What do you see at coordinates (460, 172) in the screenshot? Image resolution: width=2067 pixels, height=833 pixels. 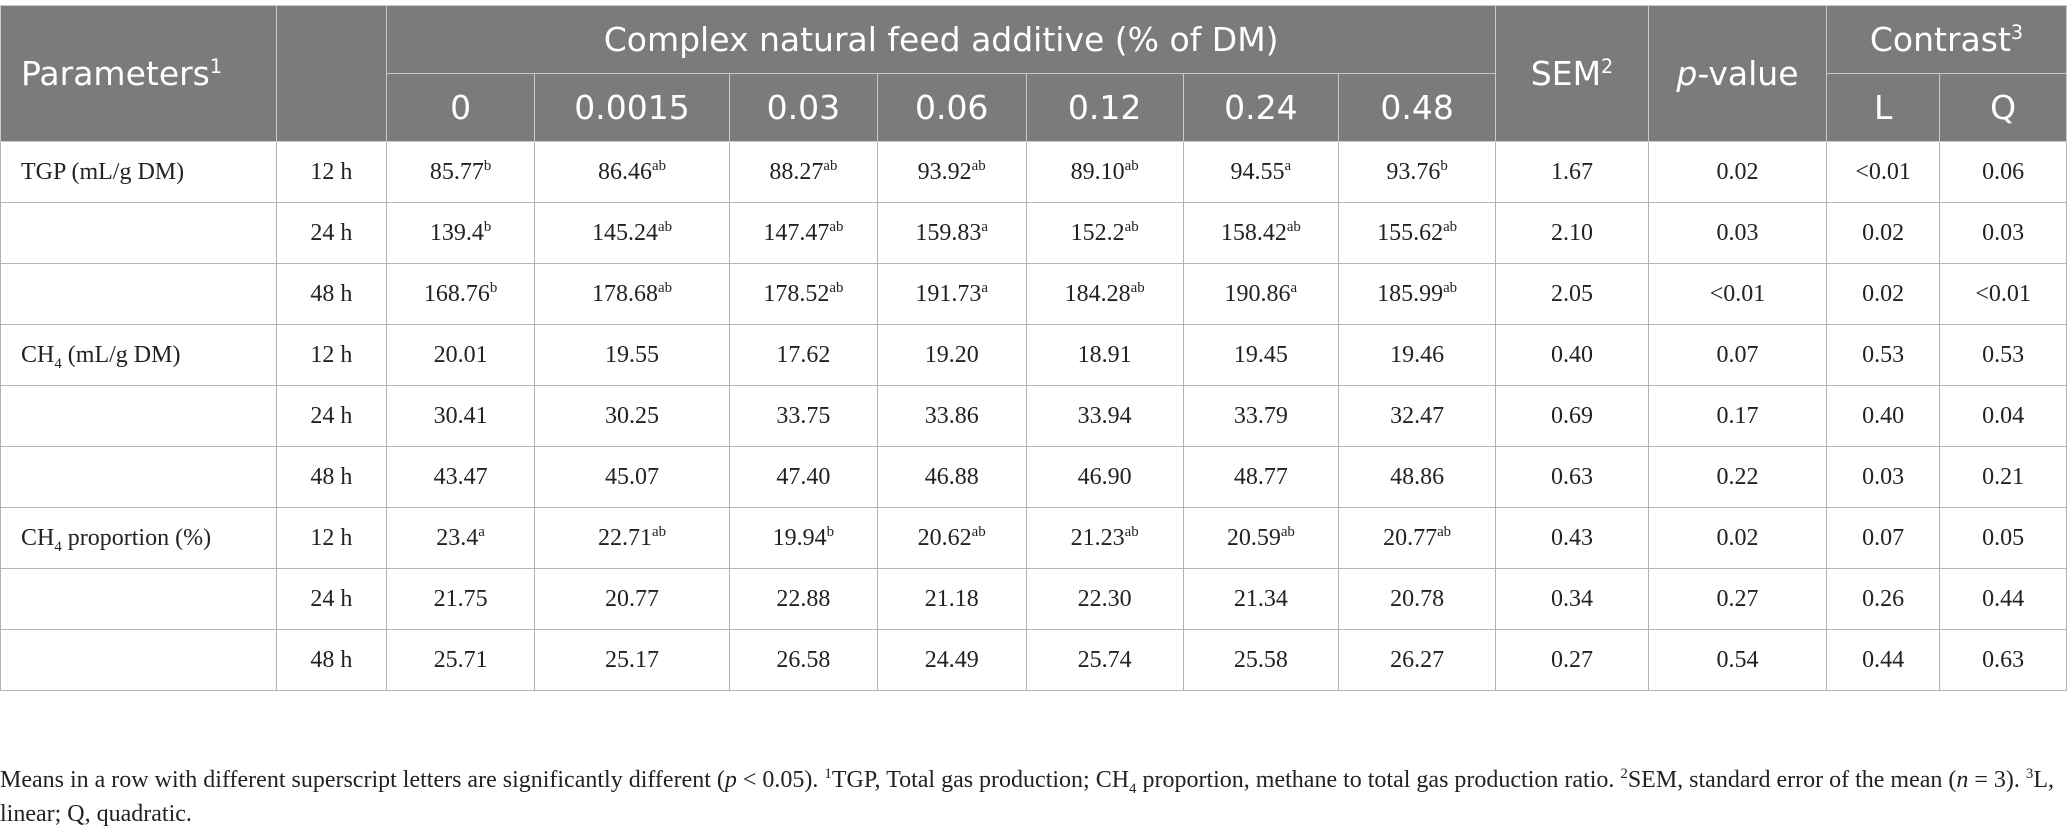 I see `value-cell: 85.77b` at bounding box center [460, 172].